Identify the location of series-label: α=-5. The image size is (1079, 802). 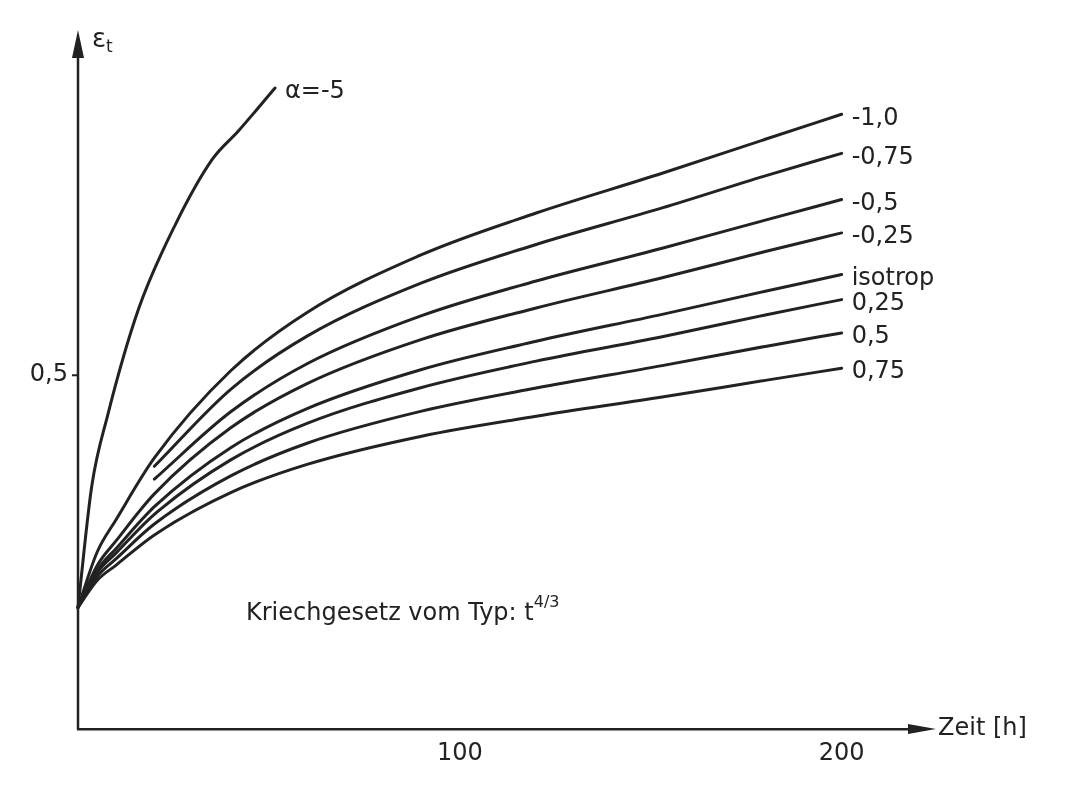
(315, 90).